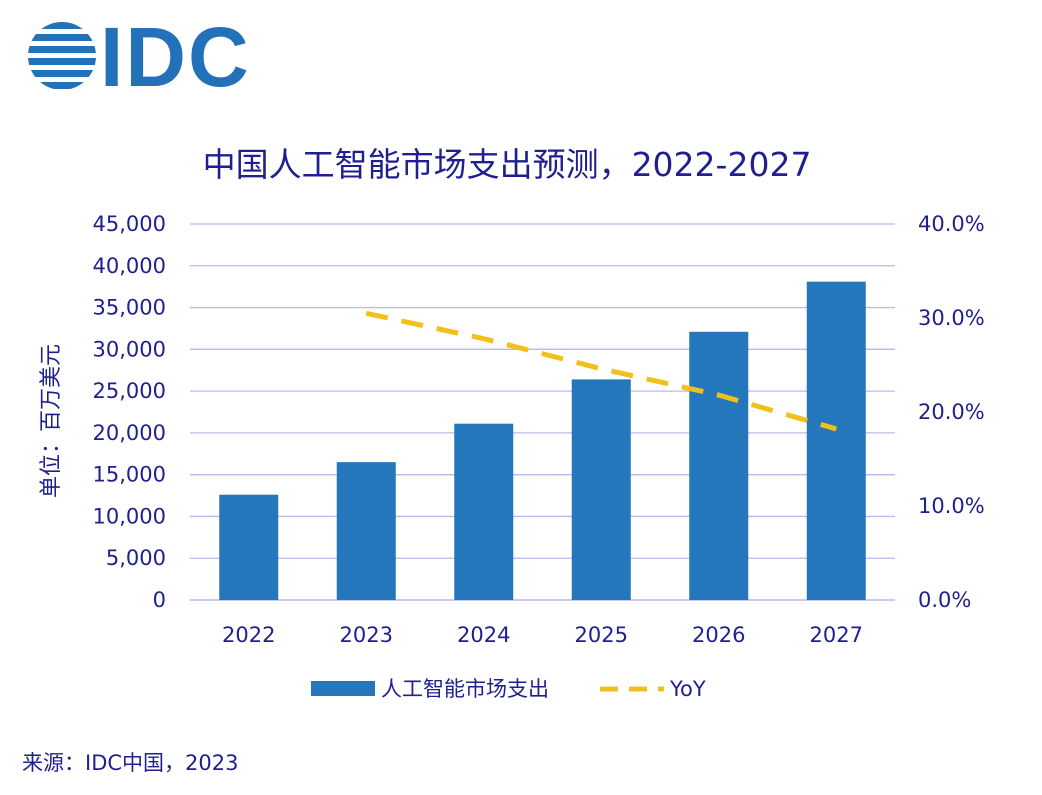 This screenshot has height=795, width=1042. What do you see at coordinates (507, 164) in the screenshot?
I see `chart-title: 中国人工智能市场支出预测，2022-2027` at bounding box center [507, 164].